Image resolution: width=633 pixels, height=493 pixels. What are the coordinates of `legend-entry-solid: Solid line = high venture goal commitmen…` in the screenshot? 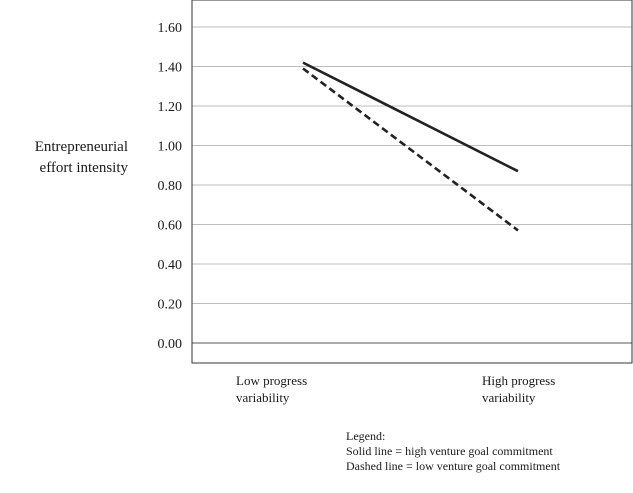 It's located at (453, 451).